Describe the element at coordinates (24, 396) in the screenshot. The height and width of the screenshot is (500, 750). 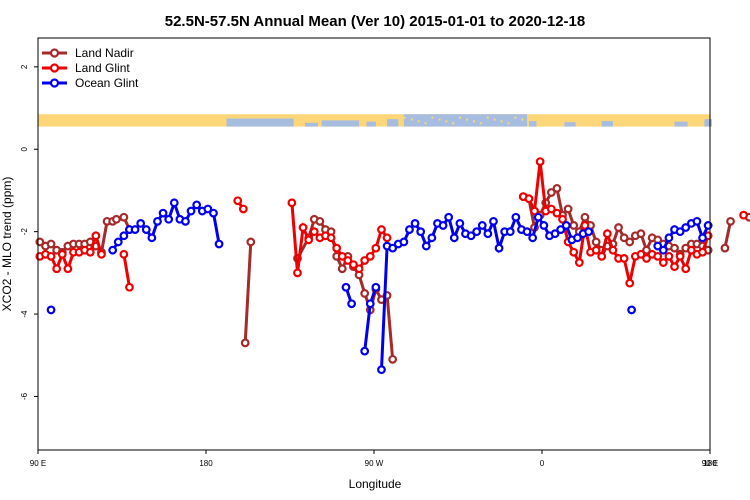
I see `y-tick-label: -6` at that location.